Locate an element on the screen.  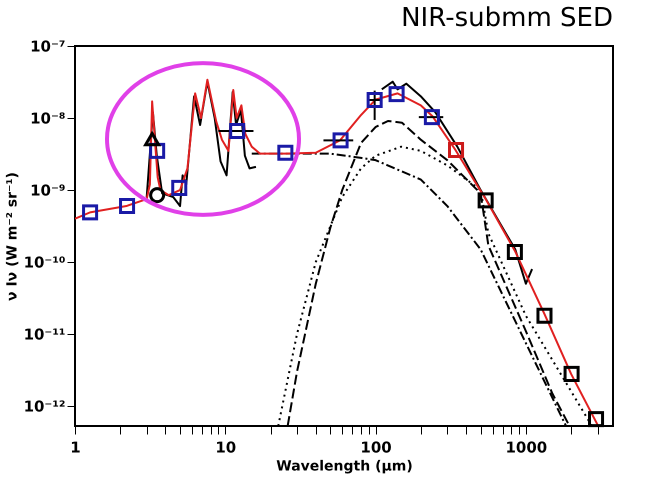
x-axis-title: Wavelength (μm) is located at coordinates (344, 466).